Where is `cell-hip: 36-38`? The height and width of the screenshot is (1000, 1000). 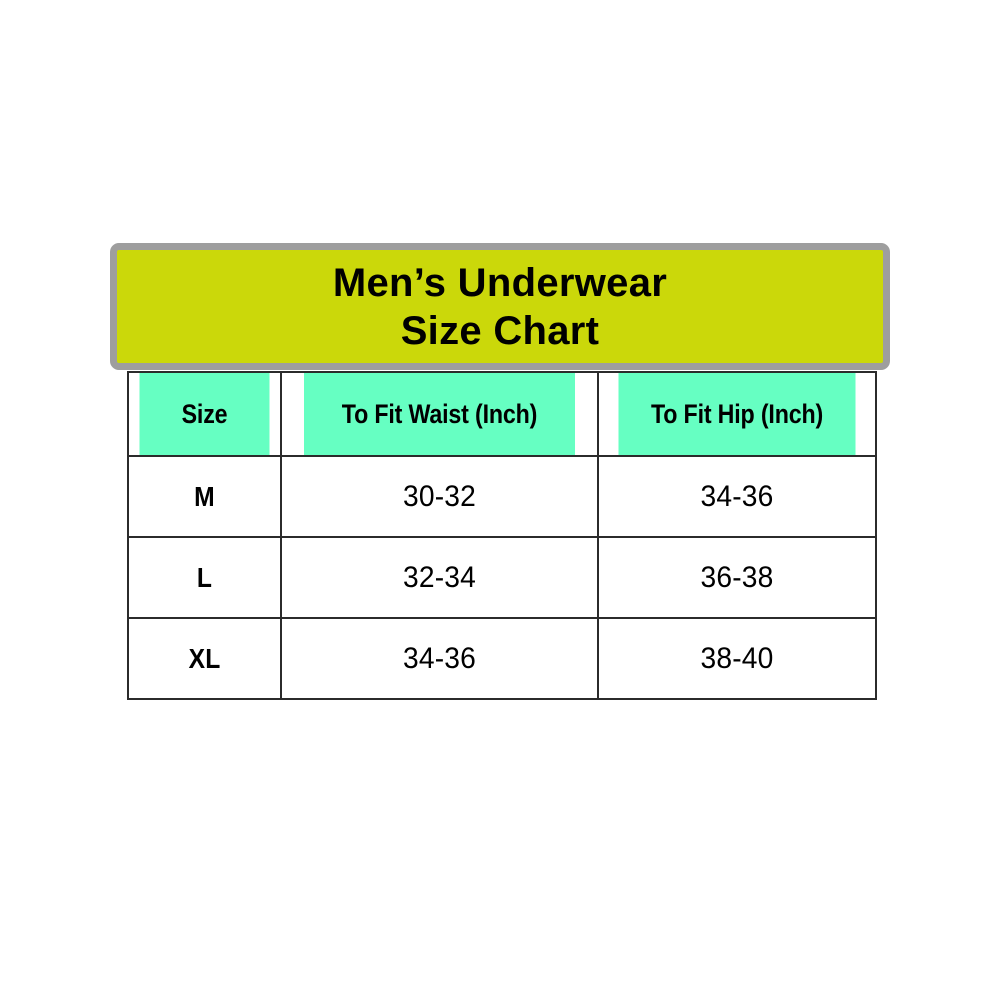
cell-hip: 36-38 is located at coordinates (737, 577).